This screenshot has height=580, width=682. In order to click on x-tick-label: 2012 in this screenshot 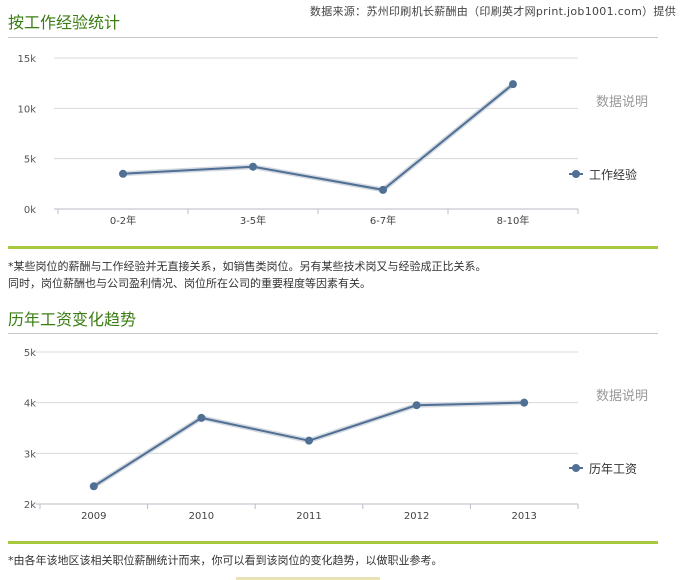, I will do `click(416, 516)`.